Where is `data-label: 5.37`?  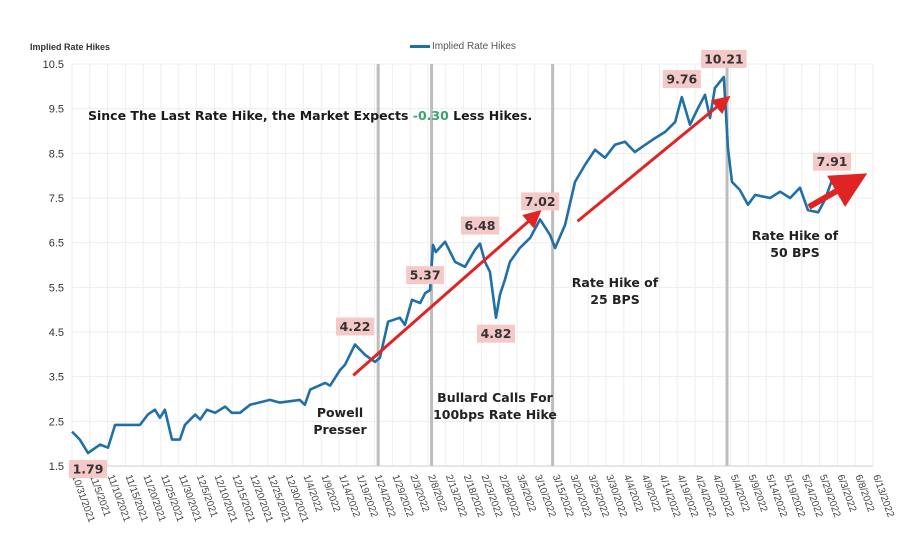
data-label: 5.37 is located at coordinates (425, 275).